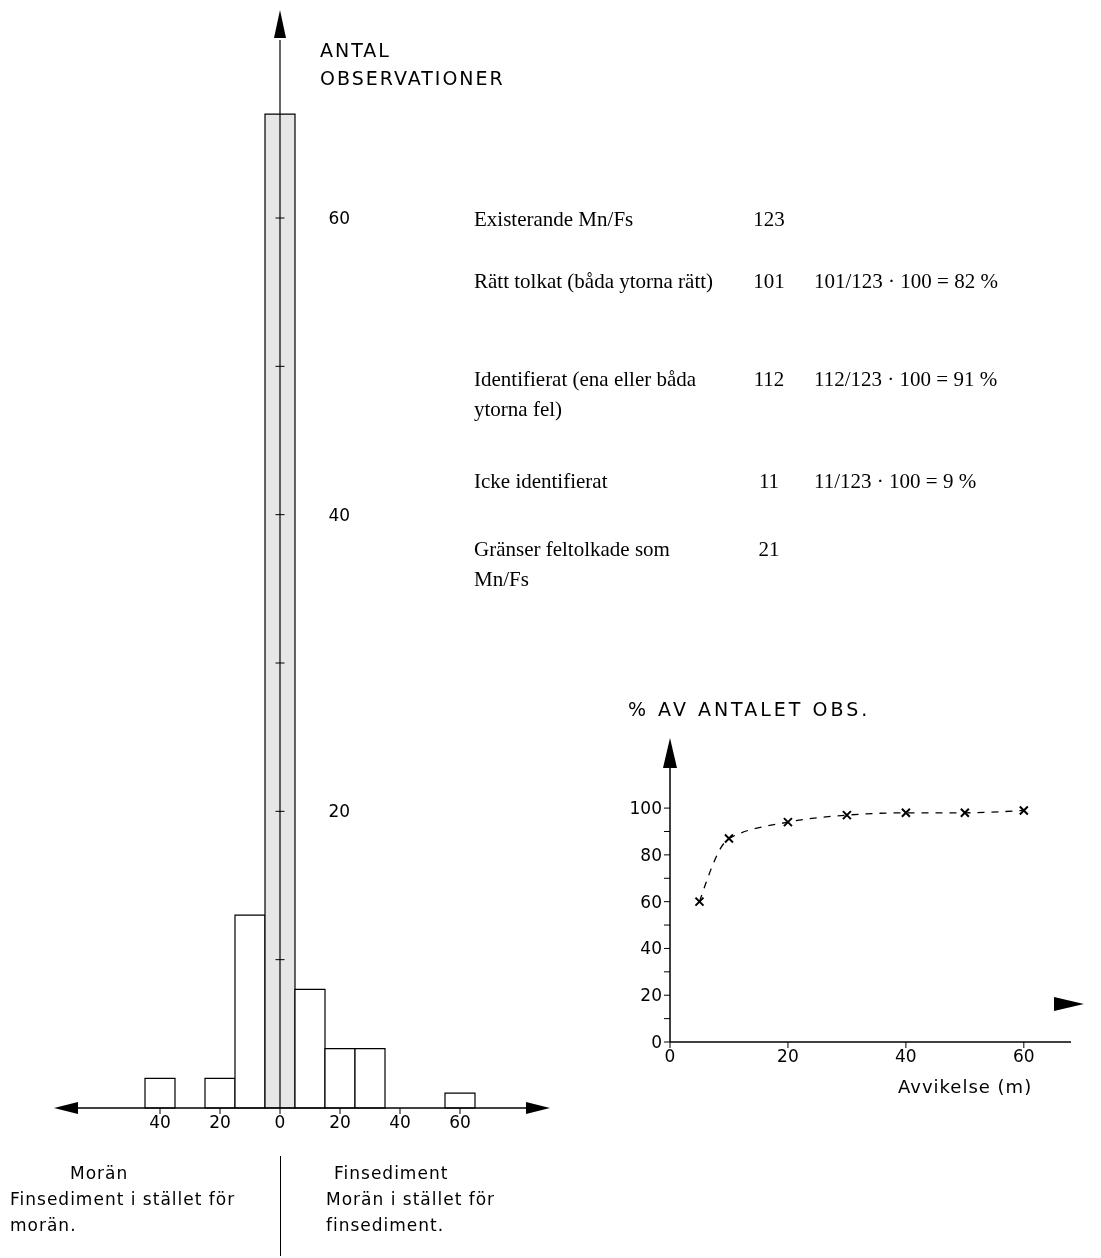  Describe the element at coordinates (895, 481) in the screenshot. I see `text: 11/123 · 100 = 9 %` at that location.